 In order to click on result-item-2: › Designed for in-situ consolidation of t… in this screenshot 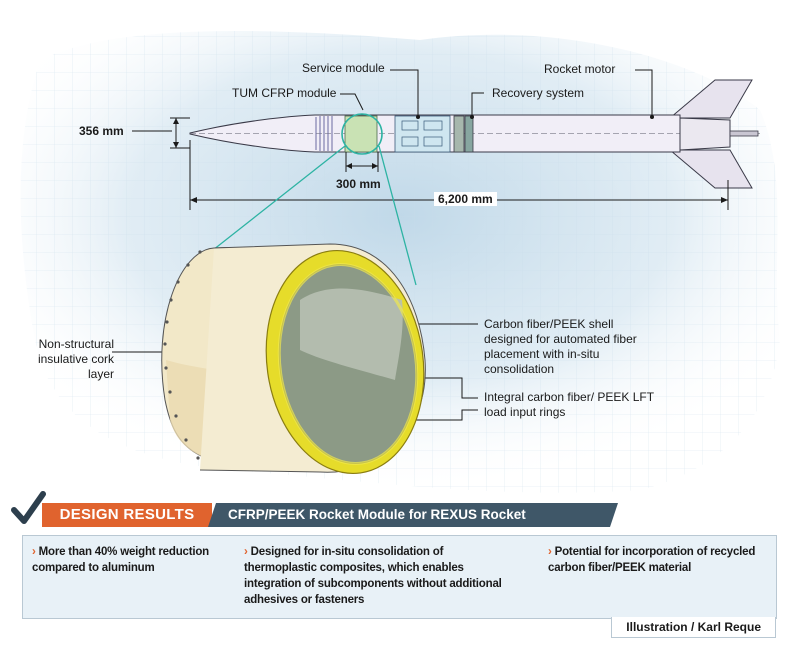, I will do `click(373, 576)`.